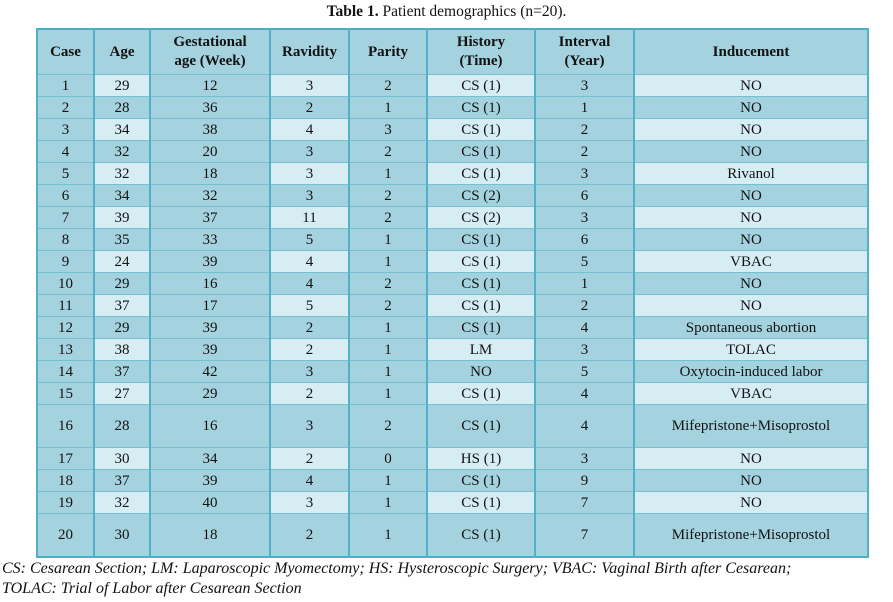 The height and width of the screenshot is (602, 893). What do you see at coordinates (210, 239) in the screenshot?
I see `table-cell: 33` at bounding box center [210, 239].